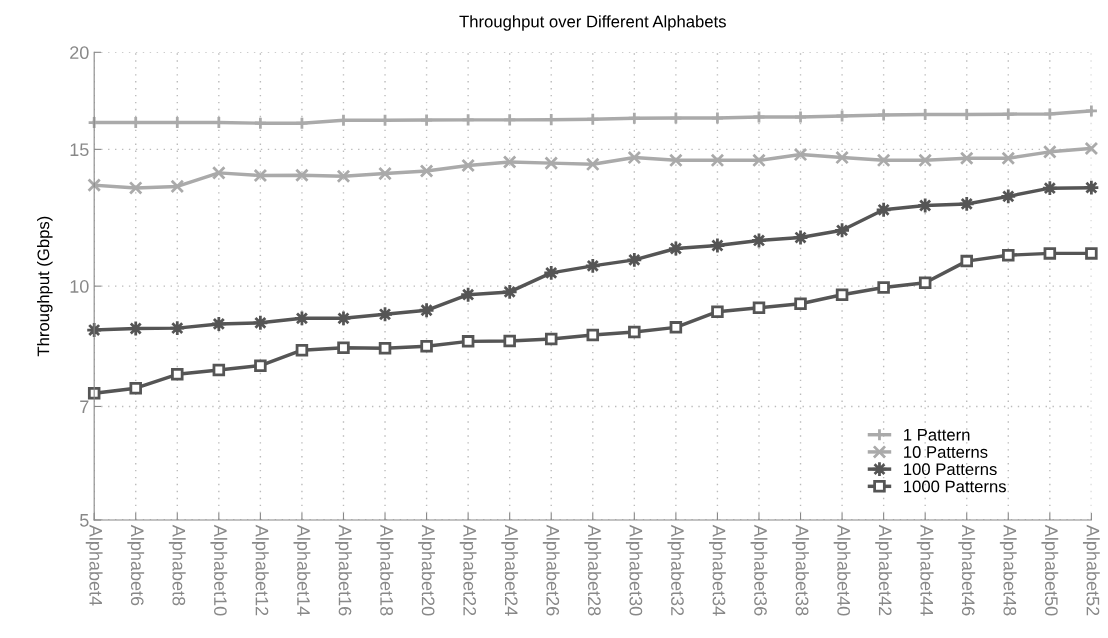  Describe the element at coordinates (468, 570) in the screenshot. I see `x-tick-label: Alphabet22` at that location.